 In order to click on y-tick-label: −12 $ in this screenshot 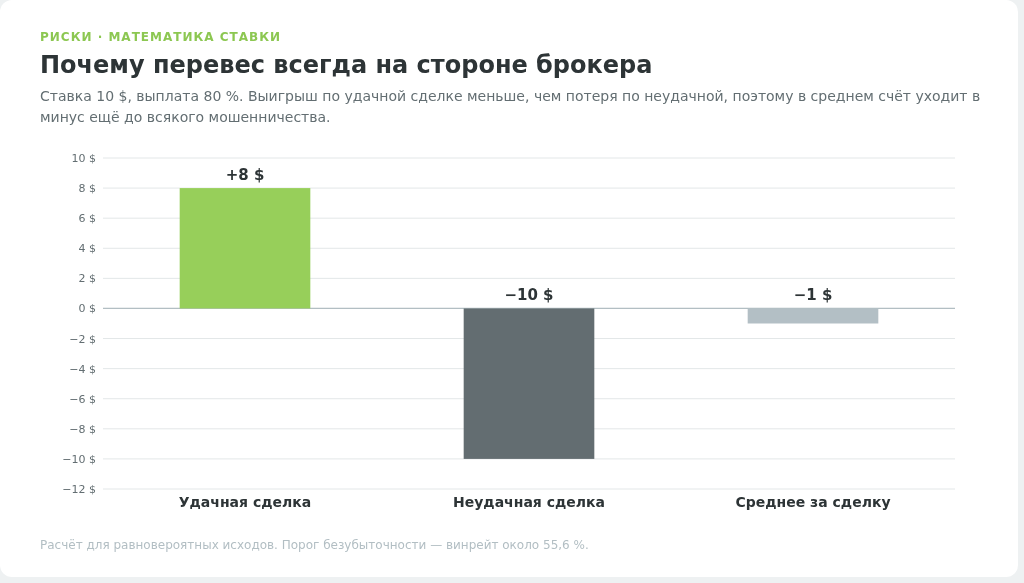, I will do `click(79, 489)`.